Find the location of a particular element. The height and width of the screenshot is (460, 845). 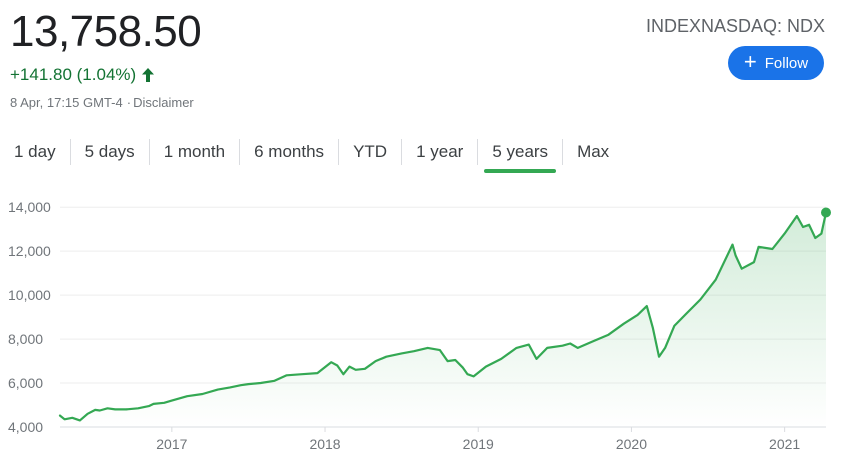

disclaimer-link: Disclaimer is located at coordinates (163, 102).